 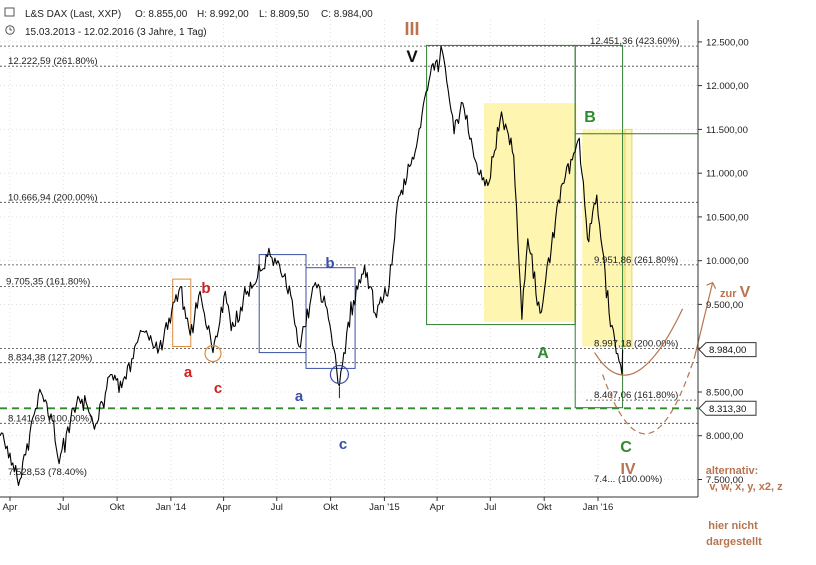 What do you see at coordinates (347, 14) in the screenshot?
I see `close-value: C: 8.984,00` at bounding box center [347, 14].